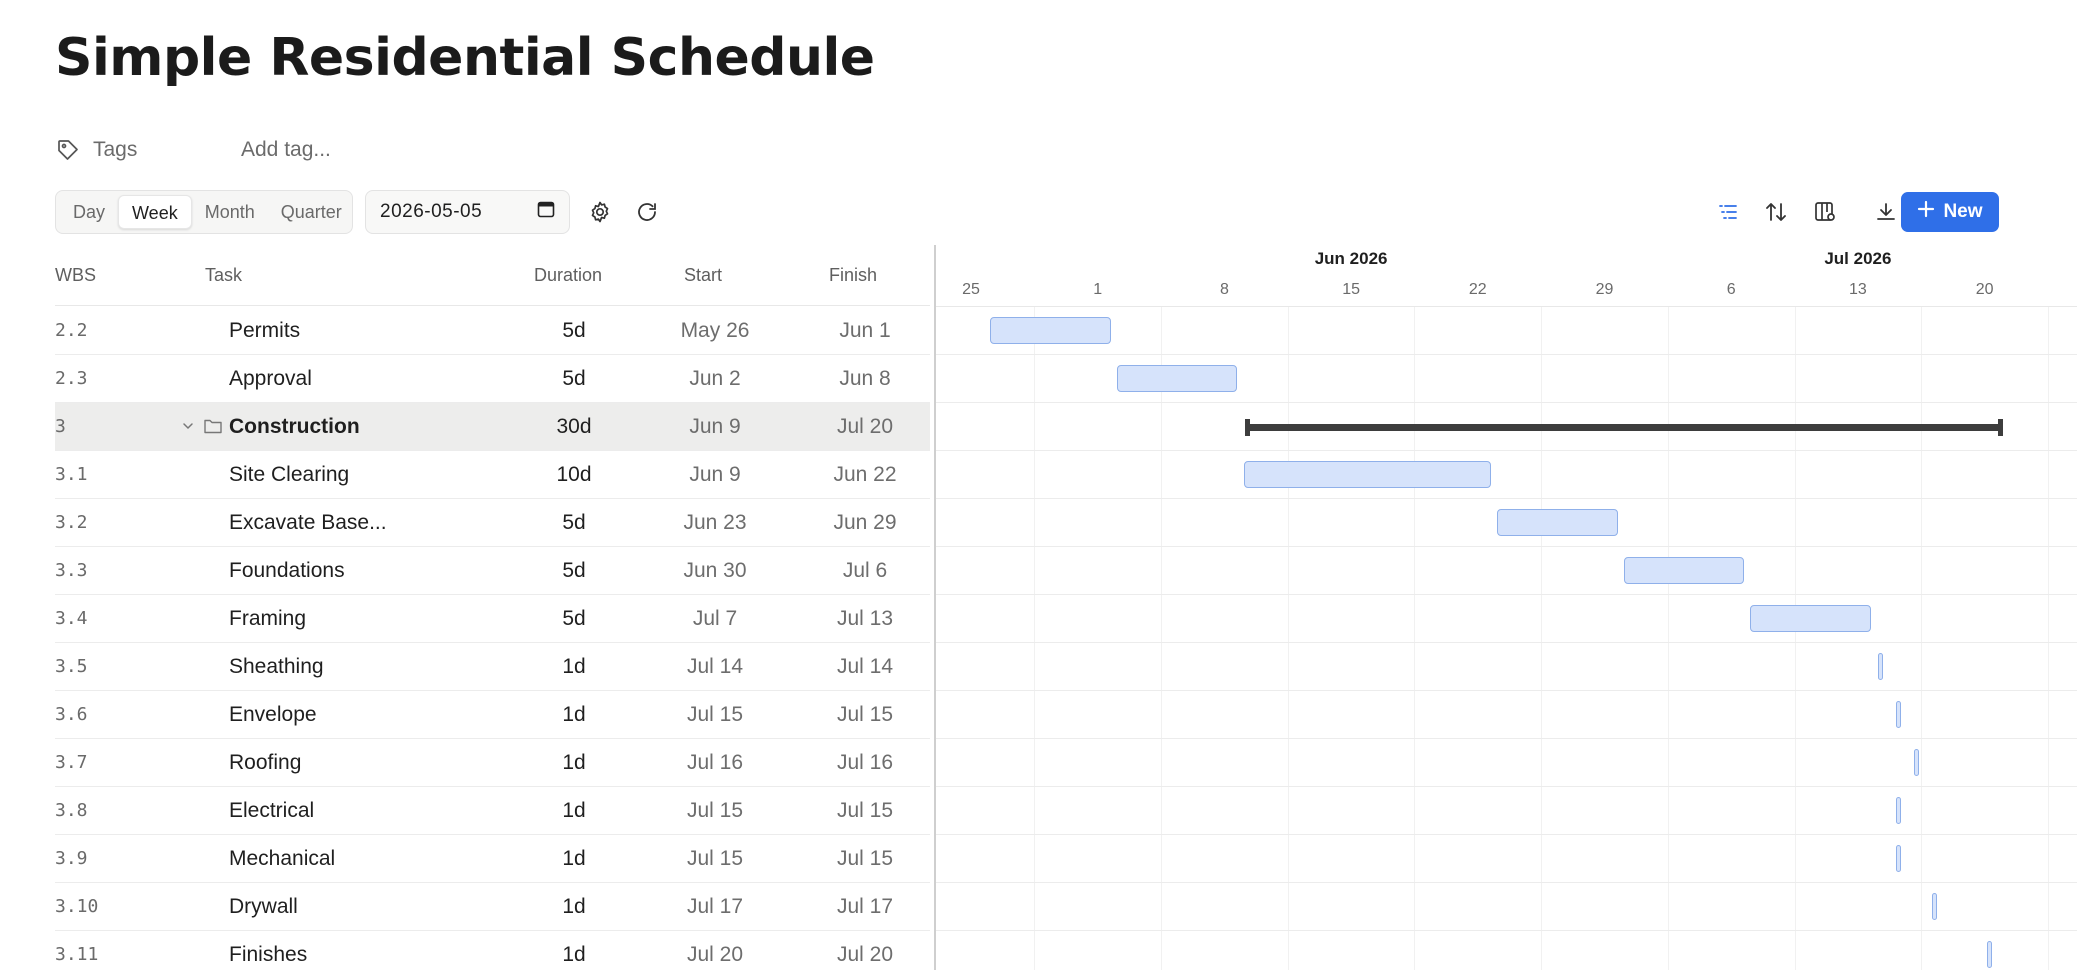  What do you see at coordinates (311, 212) in the screenshot?
I see `view-quarter-button: Quarter` at bounding box center [311, 212].